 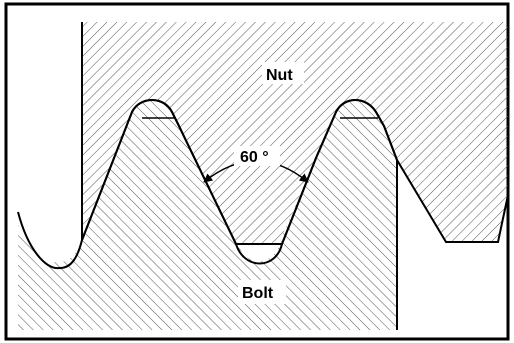 I want to click on nut-label-bg, so click(x=283, y=73).